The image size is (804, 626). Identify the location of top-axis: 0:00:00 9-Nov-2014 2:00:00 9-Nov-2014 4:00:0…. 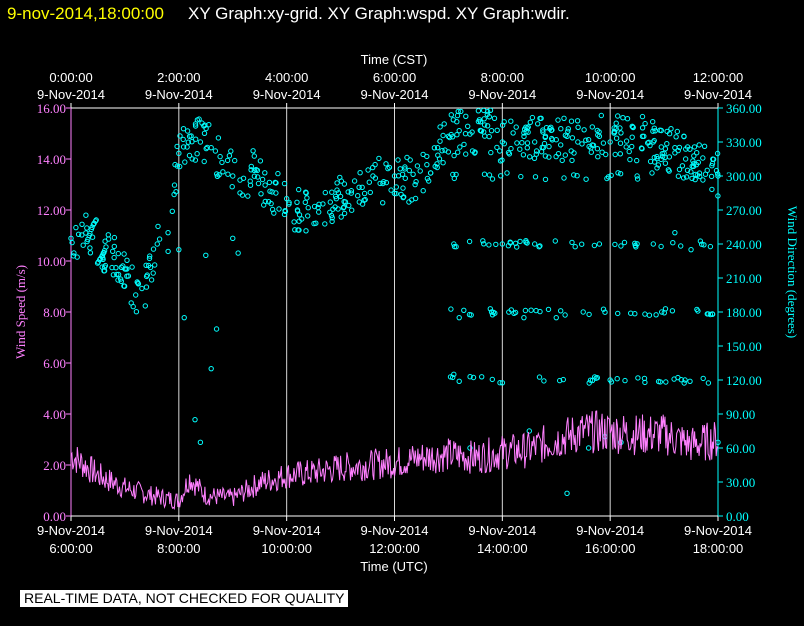
(394, 89).